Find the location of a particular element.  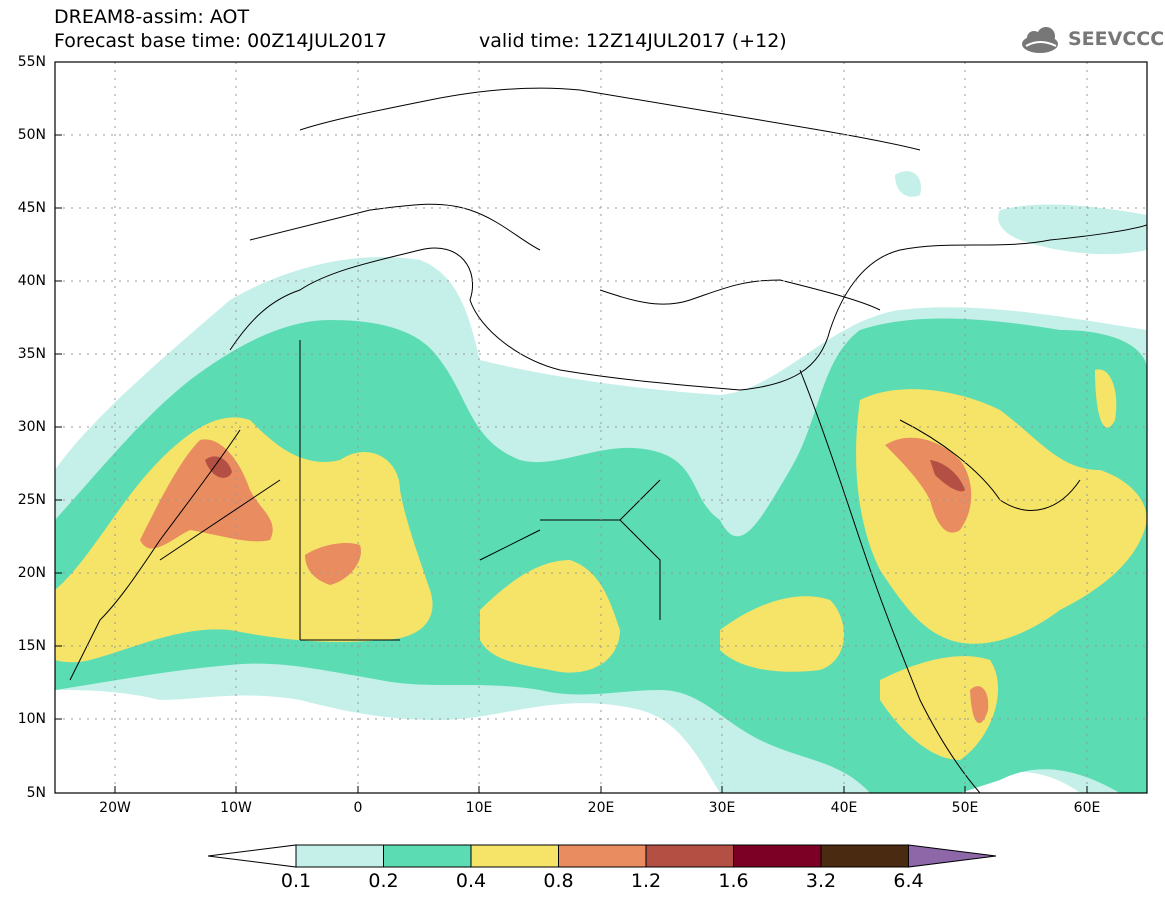

lon-label: 20E is located at coordinates (601, 808).